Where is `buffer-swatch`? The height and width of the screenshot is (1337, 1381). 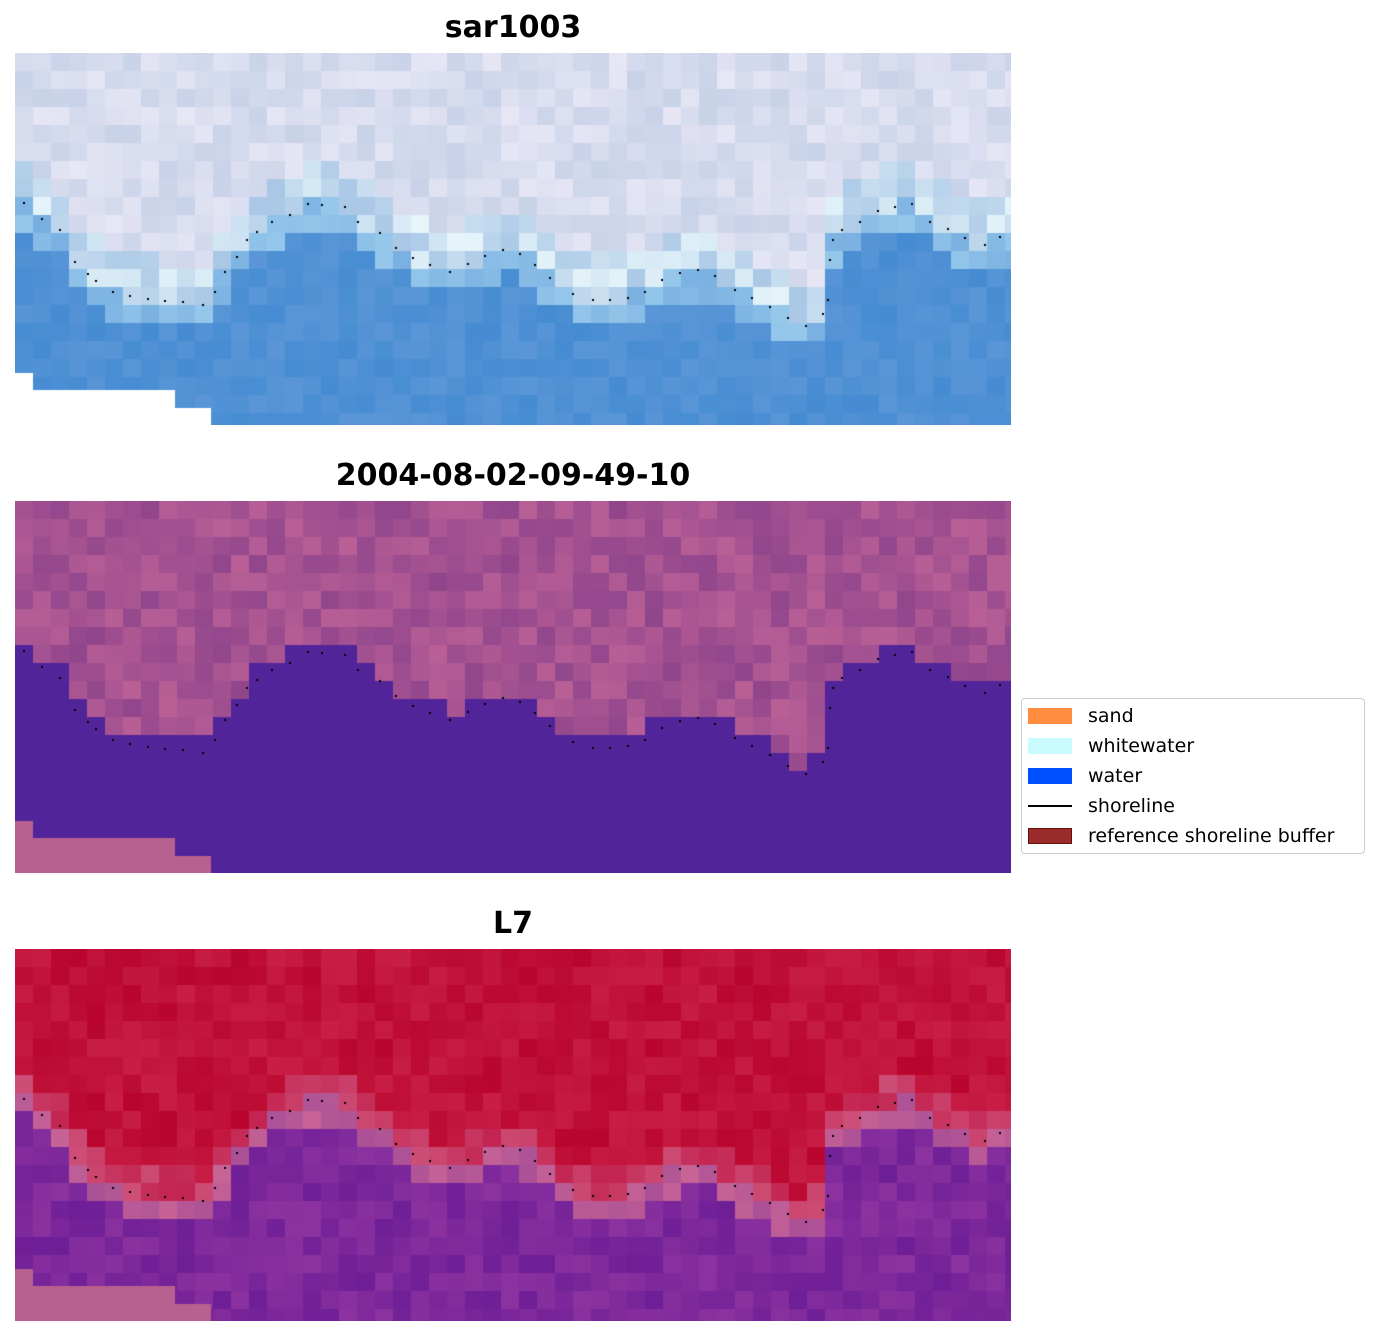
buffer-swatch is located at coordinates (1050, 836).